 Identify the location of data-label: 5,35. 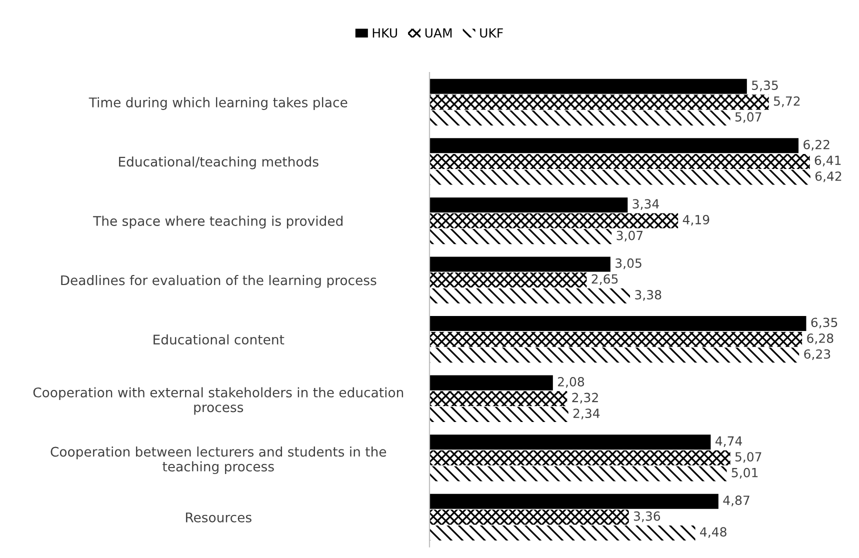
(765, 86).